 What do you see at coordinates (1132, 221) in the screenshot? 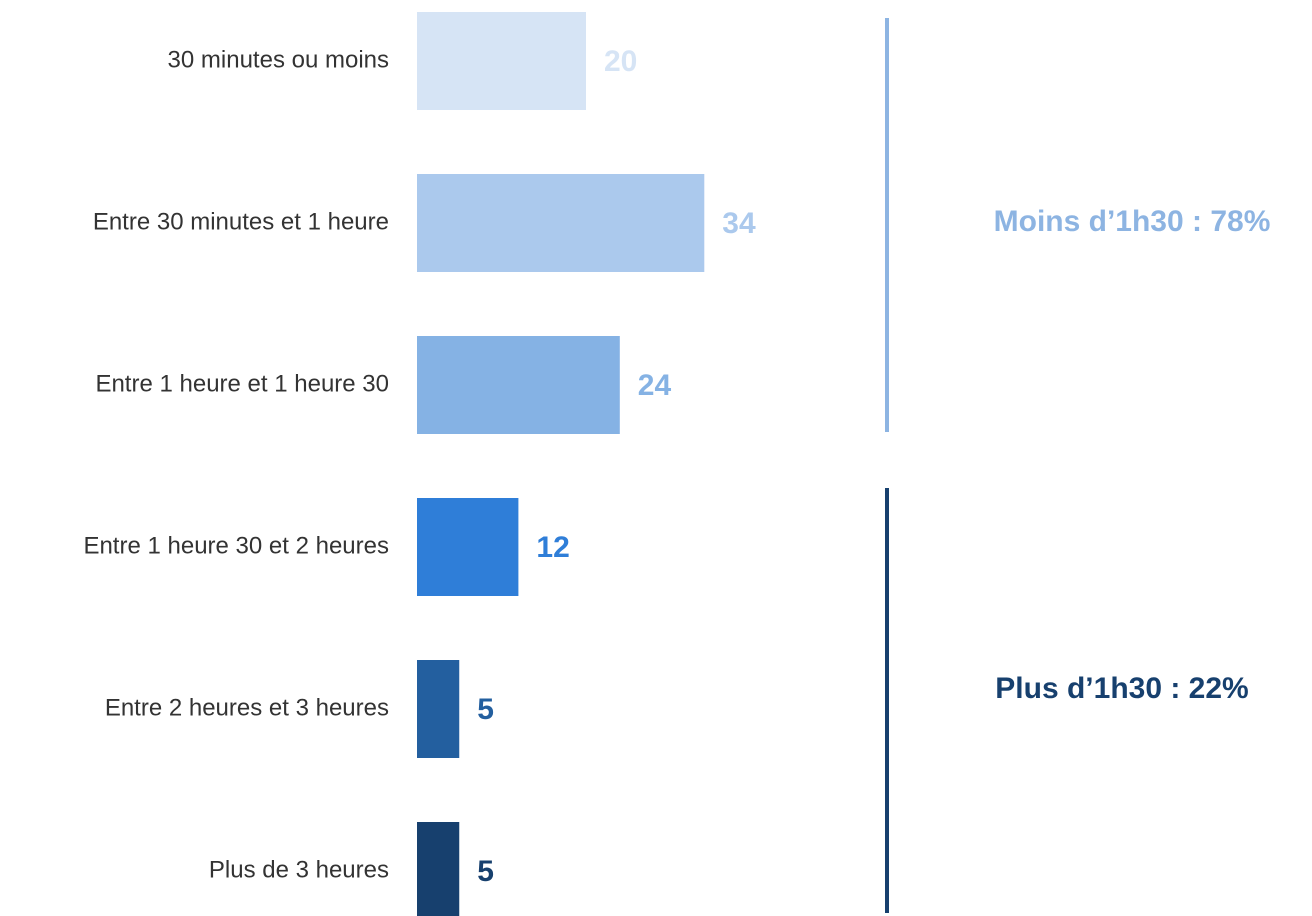
I see `group-annotation: Moins d’1h30 : 78%` at bounding box center [1132, 221].